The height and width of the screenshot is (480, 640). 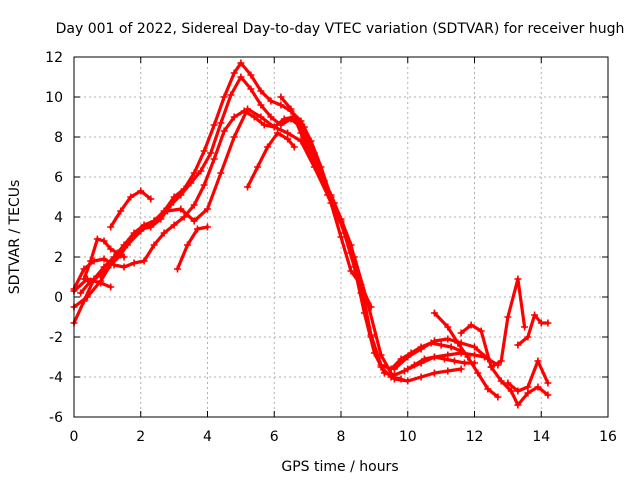 What do you see at coordinates (608, 437) in the screenshot?
I see `x-tick-label: 16` at bounding box center [608, 437].